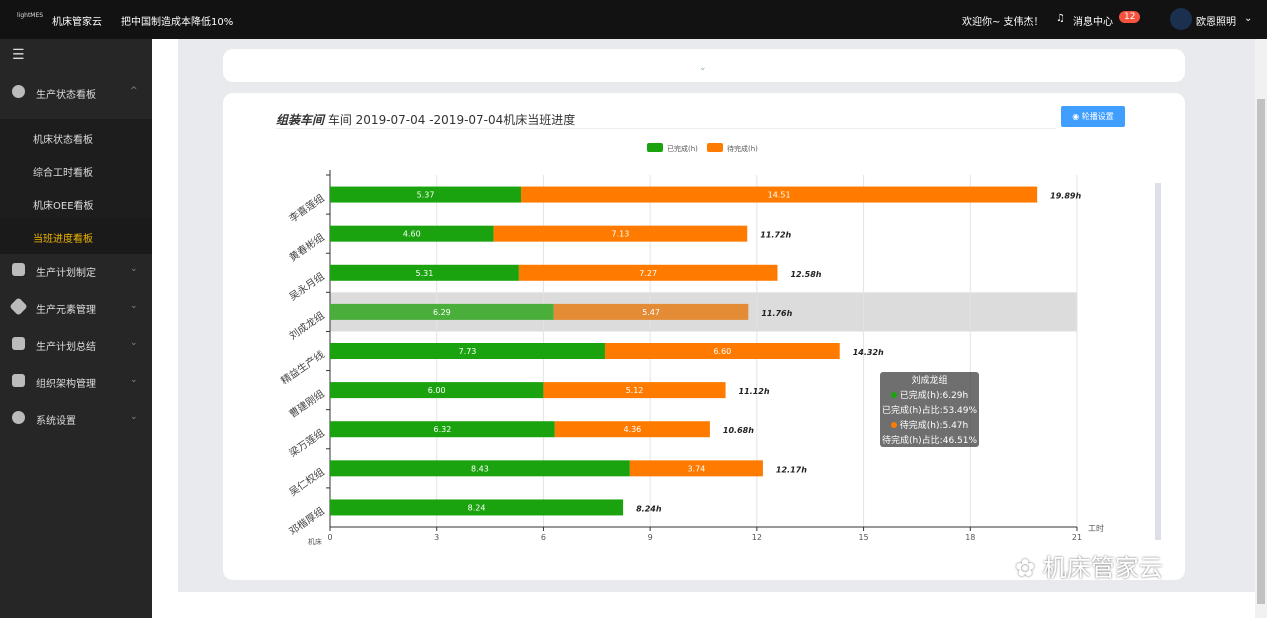 The height and width of the screenshot is (618, 1267). I want to click on bar-value-label: 6.29, so click(442, 312).